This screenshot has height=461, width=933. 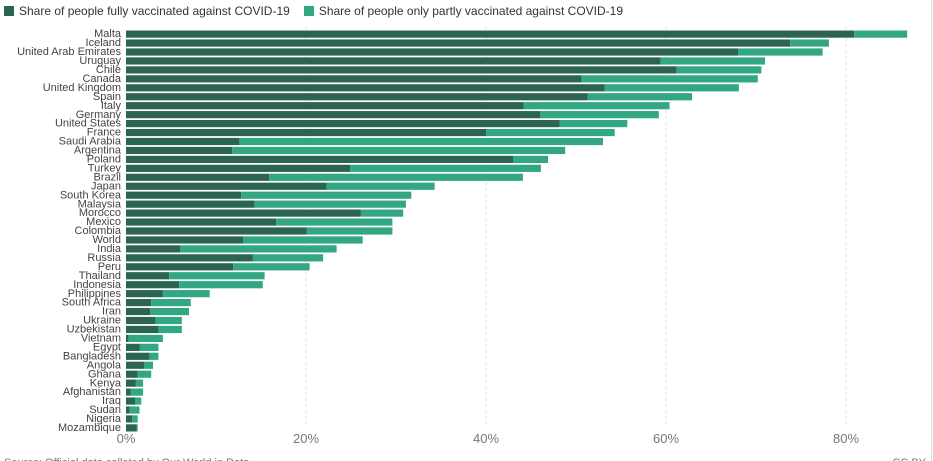 What do you see at coordinates (92, 303) in the screenshot?
I see `category-label: South Africa` at bounding box center [92, 303].